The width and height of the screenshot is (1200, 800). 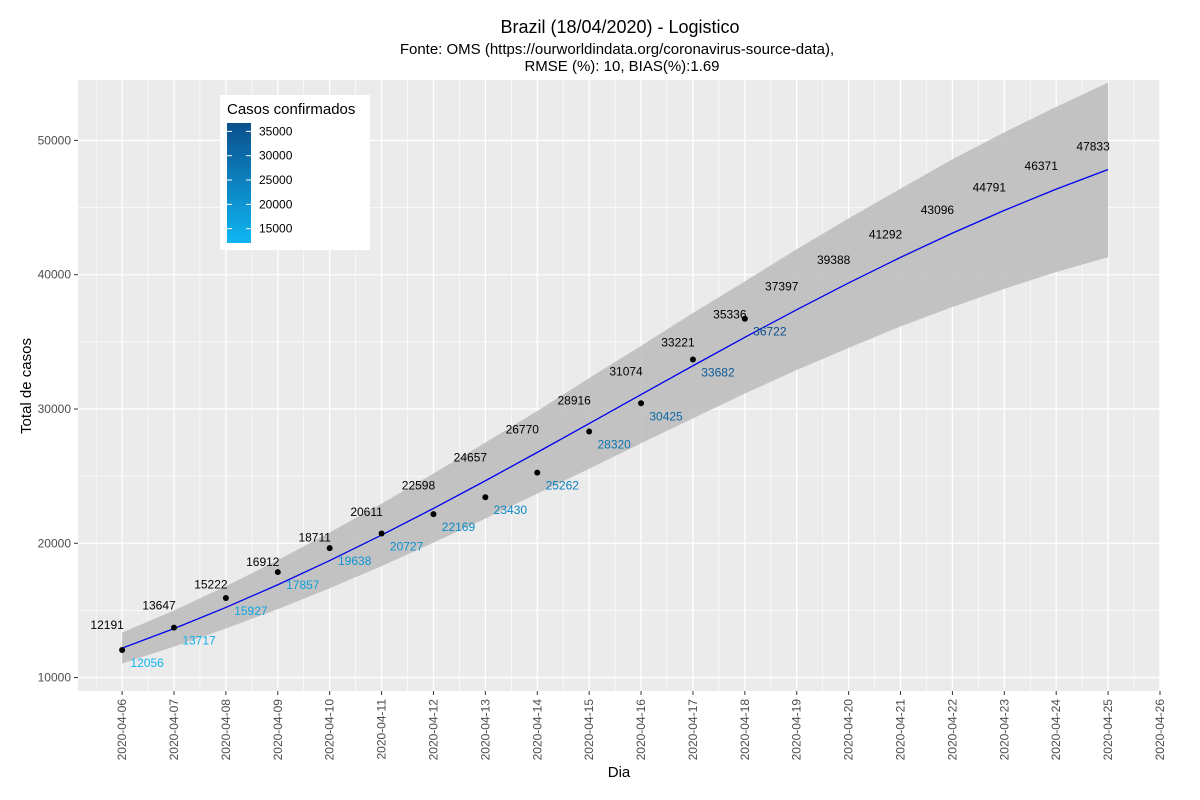 I want to click on x-tick-label: 2020-04-23, so click(x=1004, y=730).